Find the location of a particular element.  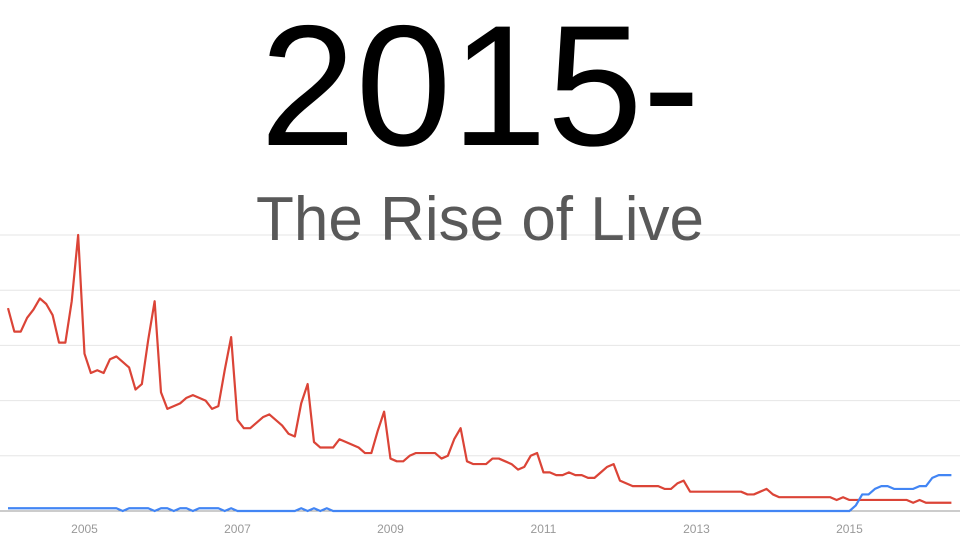

x-tick-label: 2009 is located at coordinates (390, 529).